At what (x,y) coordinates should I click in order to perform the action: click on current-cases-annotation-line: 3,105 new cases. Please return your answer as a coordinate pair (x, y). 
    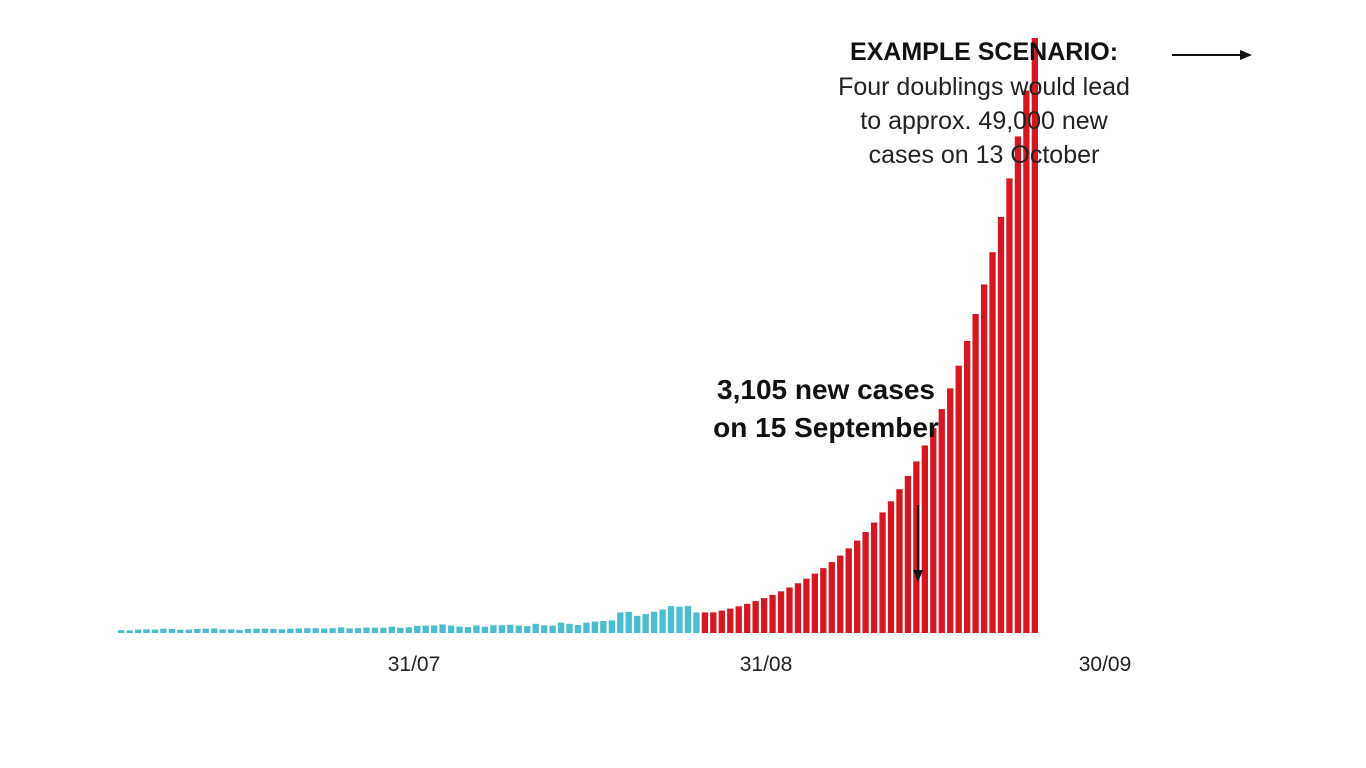
    Looking at the image, I should click on (826, 389).